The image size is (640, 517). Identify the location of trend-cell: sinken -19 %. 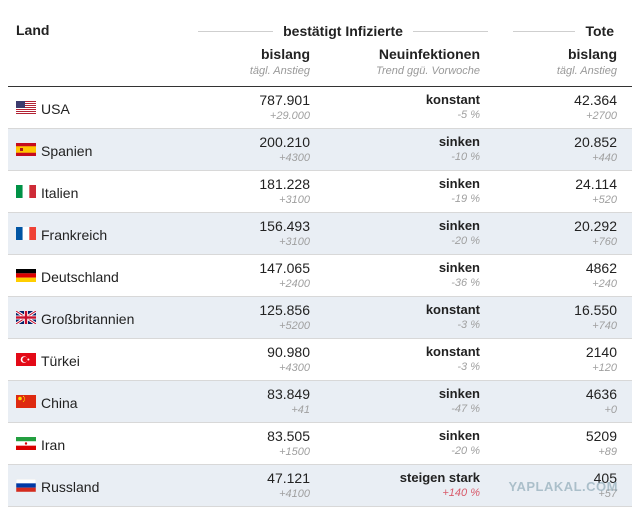
(404, 190).